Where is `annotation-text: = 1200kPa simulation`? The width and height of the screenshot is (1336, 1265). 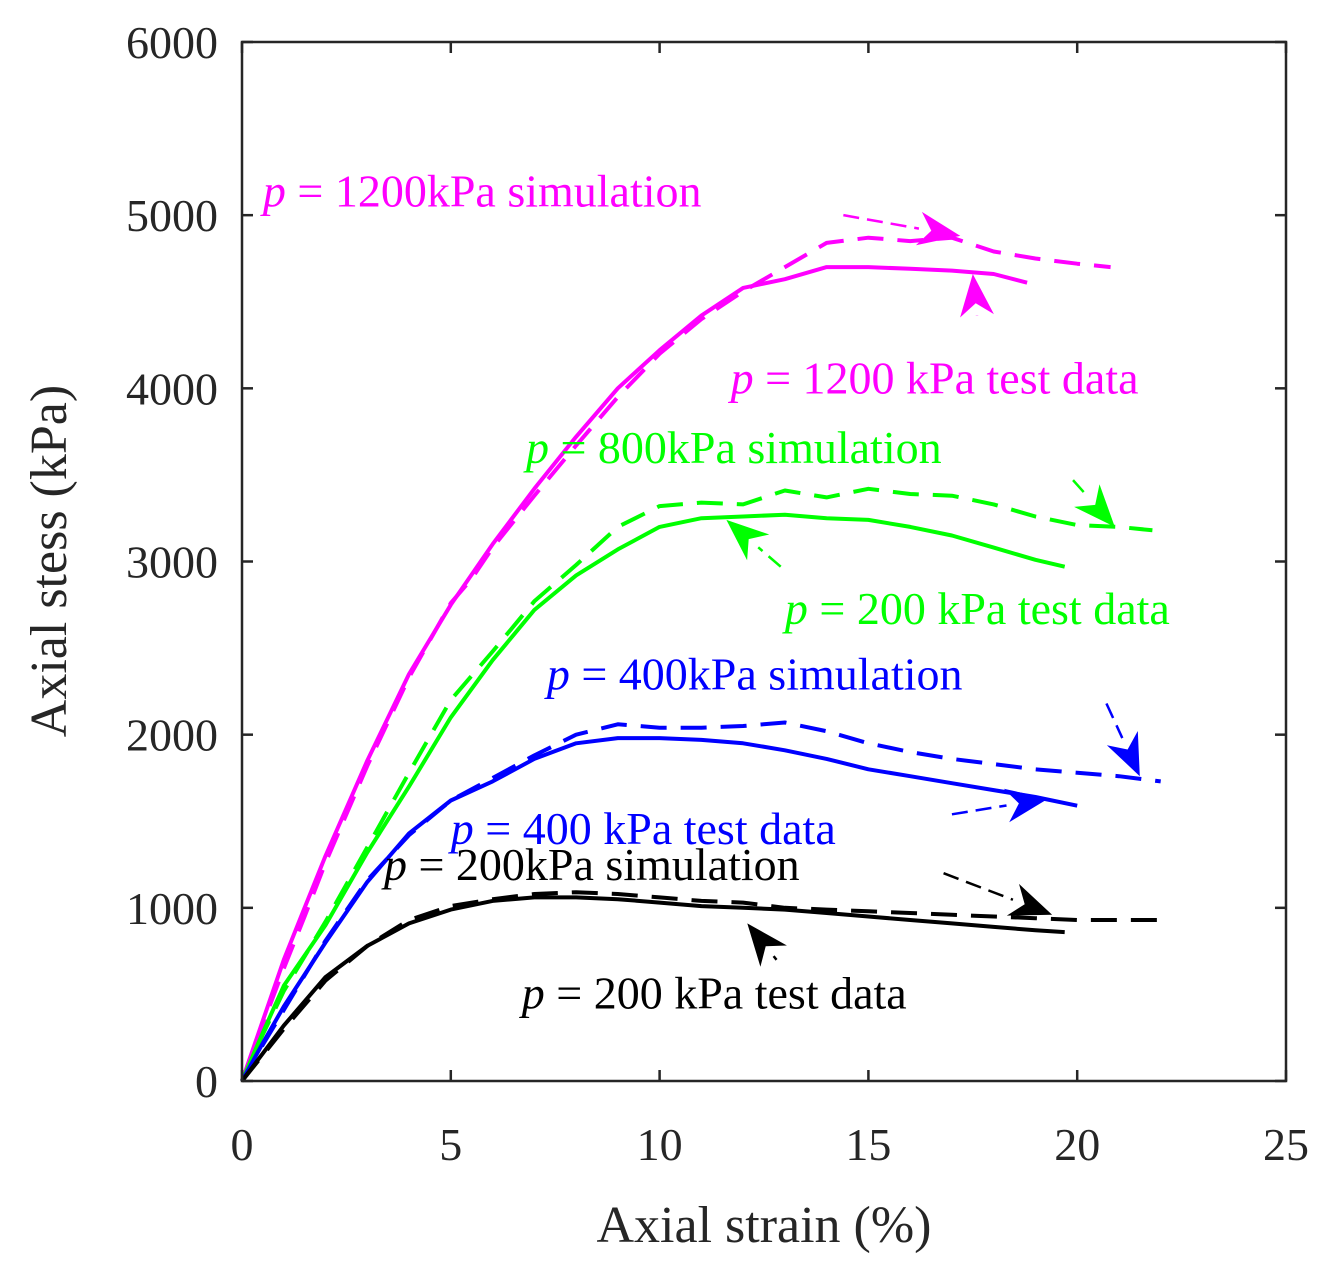
annotation-text: = 1200kPa simulation is located at coordinates (494, 191).